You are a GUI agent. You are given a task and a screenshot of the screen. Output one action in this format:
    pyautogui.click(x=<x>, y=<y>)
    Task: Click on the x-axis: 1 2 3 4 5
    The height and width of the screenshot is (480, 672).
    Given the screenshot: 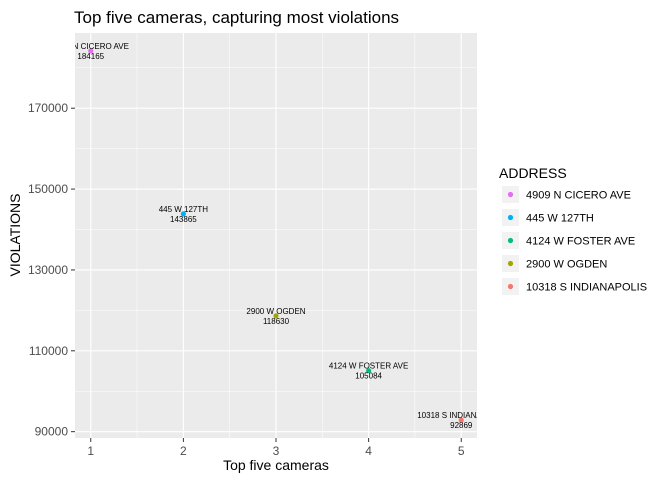 What is the action you would take?
    pyautogui.click(x=276, y=448)
    